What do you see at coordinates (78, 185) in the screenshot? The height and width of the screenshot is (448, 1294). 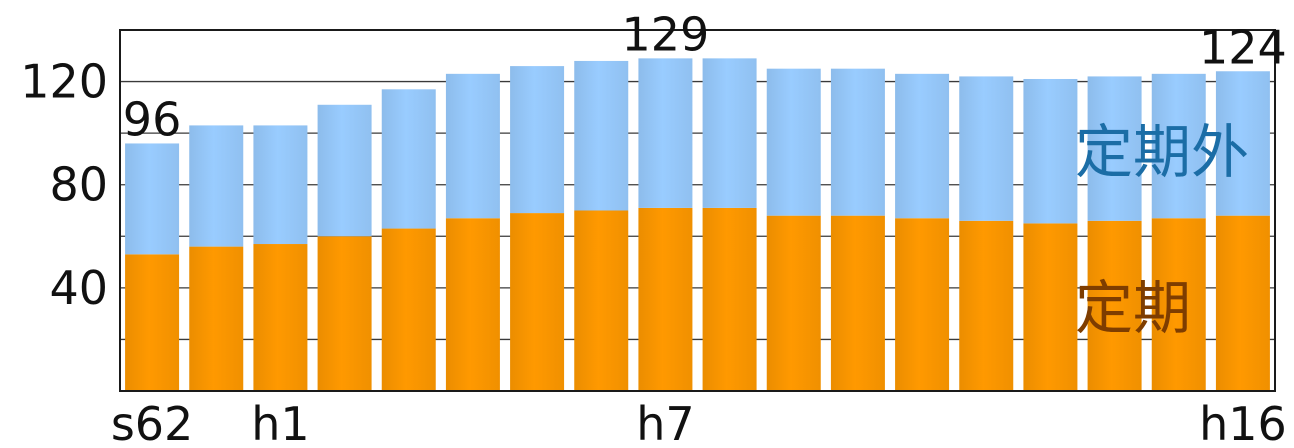 I see `y-tick-label: 80` at bounding box center [78, 185].